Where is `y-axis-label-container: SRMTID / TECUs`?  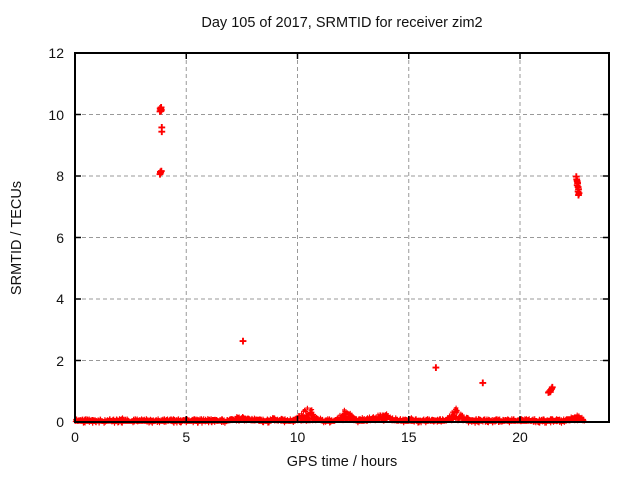
y-axis-label-container: SRMTID / TECUs is located at coordinates (17, 237).